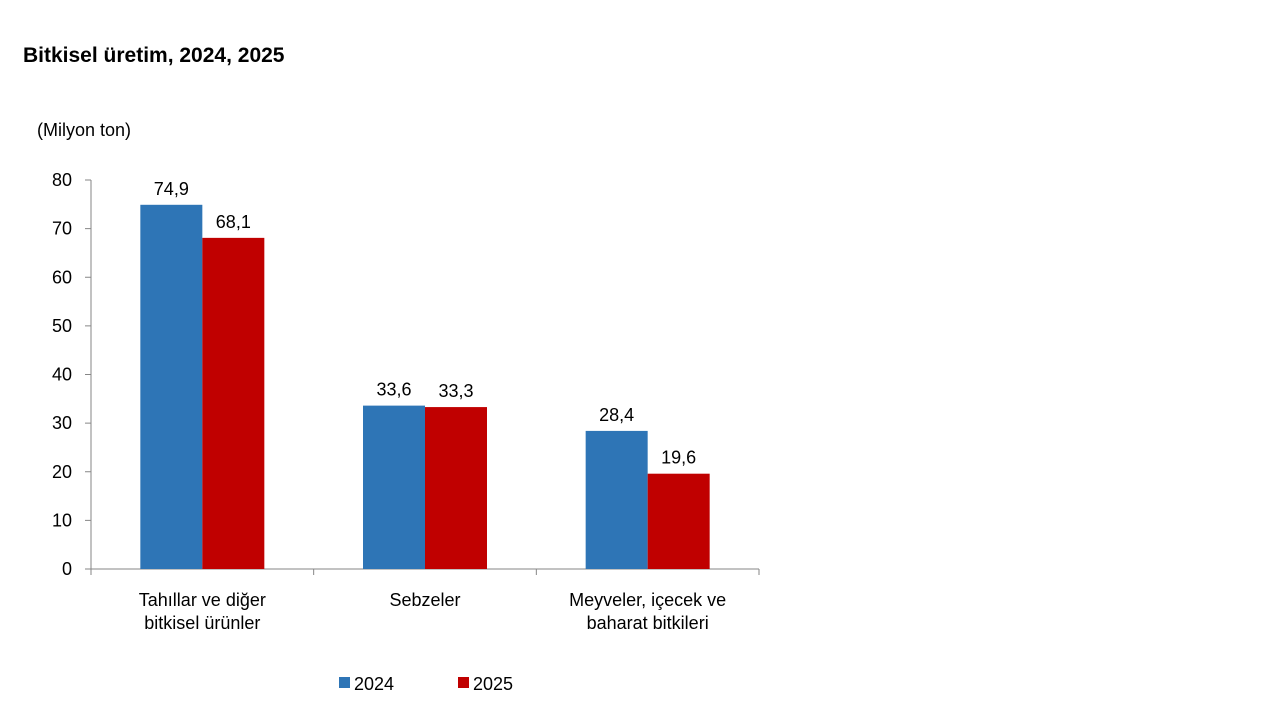 This screenshot has height=720, width=1280. I want to click on y-tick-label: 30, so click(62, 423).